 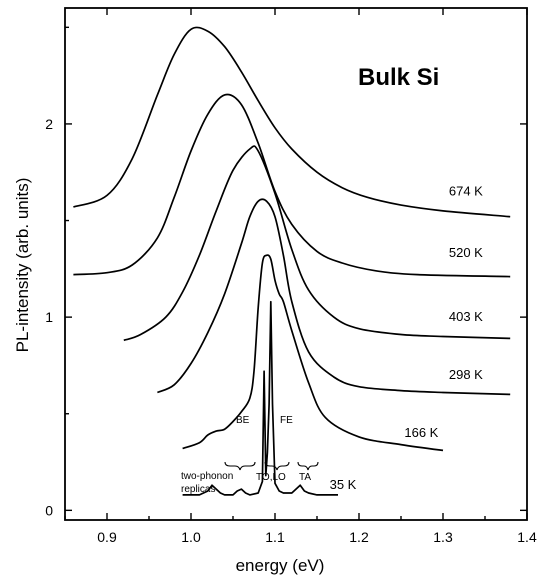 What do you see at coordinates (107, 537) in the screenshot?
I see `x-tick-label: 0.9` at bounding box center [107, 537].